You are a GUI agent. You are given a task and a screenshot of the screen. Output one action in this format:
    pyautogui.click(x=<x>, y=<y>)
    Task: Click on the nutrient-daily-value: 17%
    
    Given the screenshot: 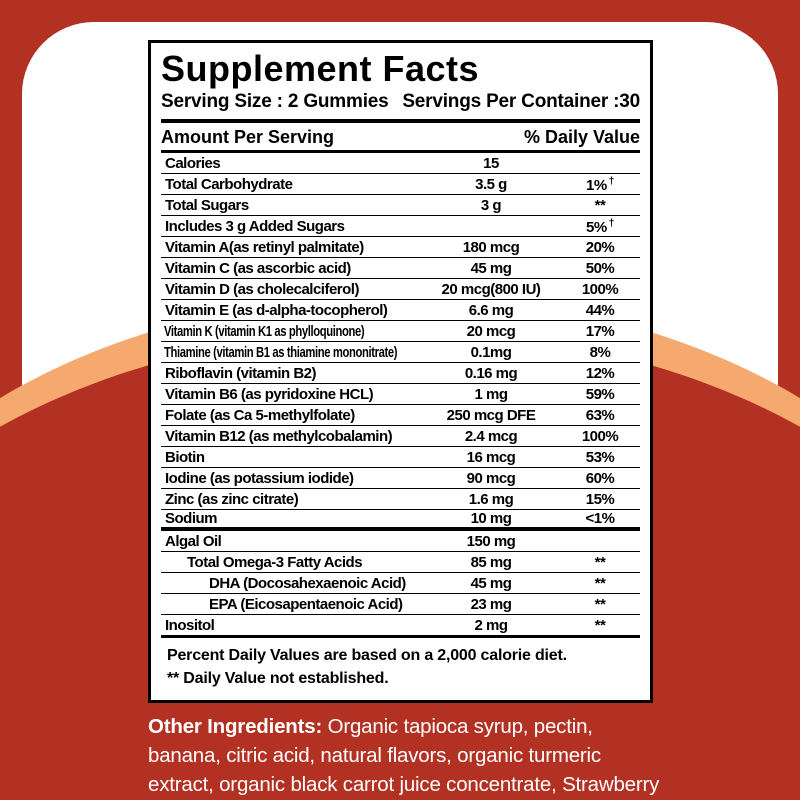 What is the action you would take?
    pyautogui.click(x=600, y=331)
    